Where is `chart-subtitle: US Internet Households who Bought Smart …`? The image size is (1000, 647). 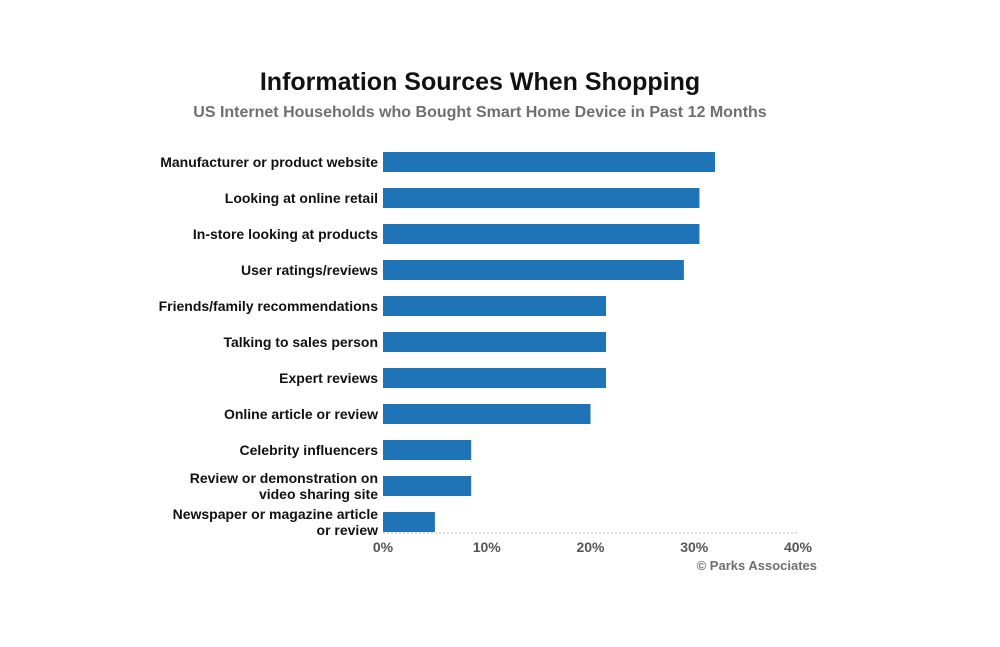
chart-subtitle: US Internet Households who Bought Smart … is located at coordinates (480, 112).